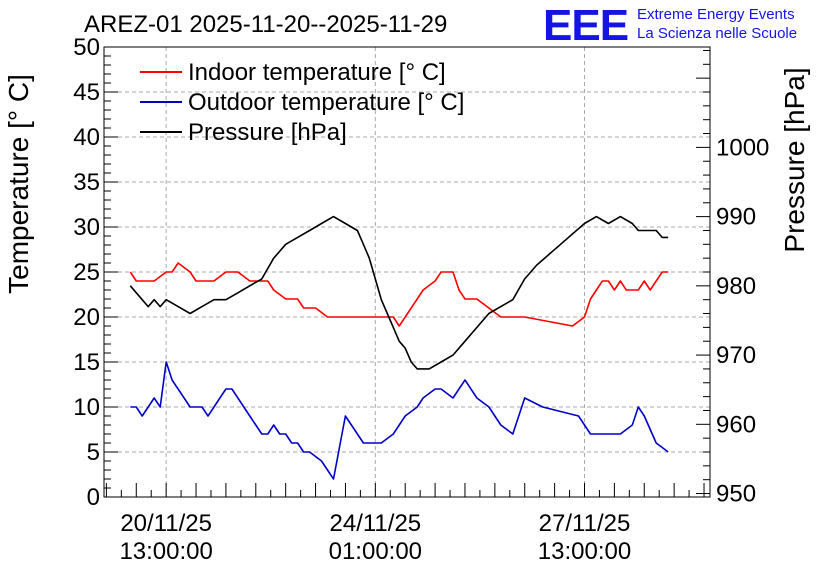  I want to click on chart-title: AREZ-01 2025-11-20--2025-11-29, so click(265, 24).